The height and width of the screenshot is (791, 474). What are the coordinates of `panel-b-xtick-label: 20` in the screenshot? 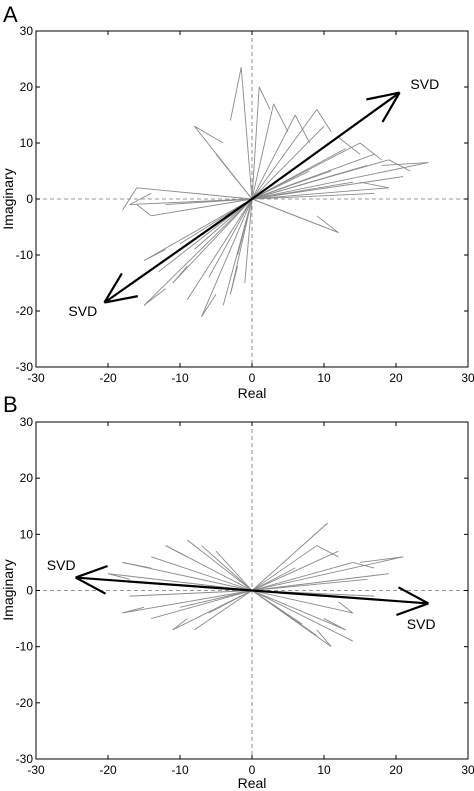 It's located at (396, 770).